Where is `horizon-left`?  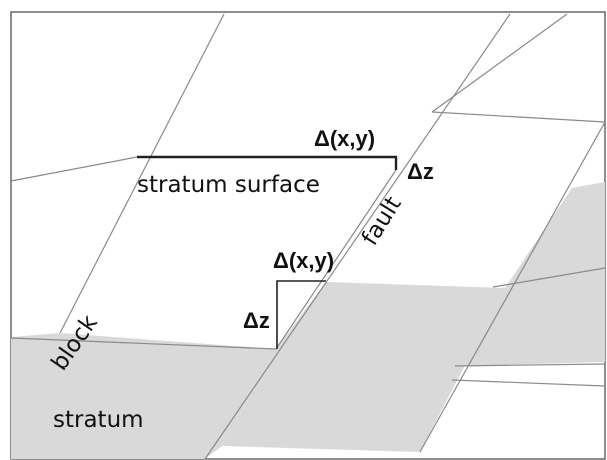
horizon-left is located at coordinates (74, 169).